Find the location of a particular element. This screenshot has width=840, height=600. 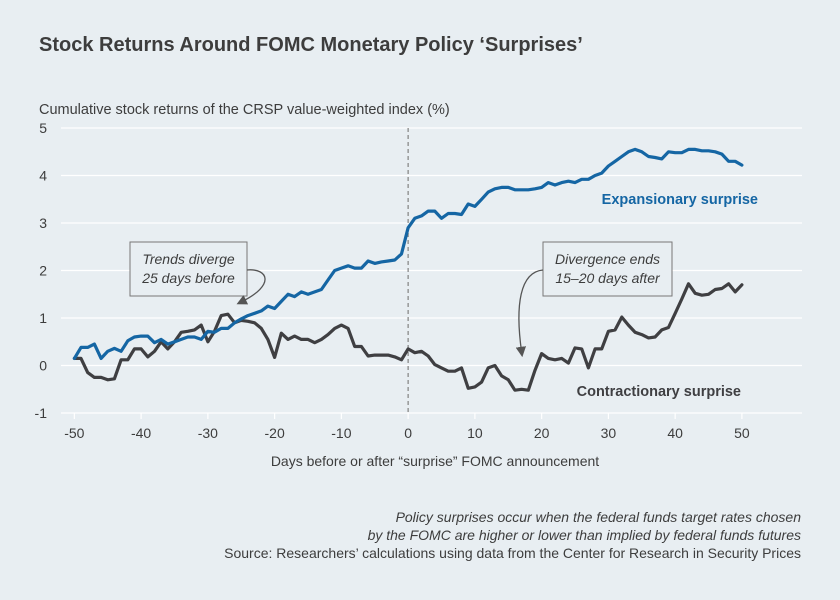

x-tick-label: 30 is located at coordinates (609, 433).